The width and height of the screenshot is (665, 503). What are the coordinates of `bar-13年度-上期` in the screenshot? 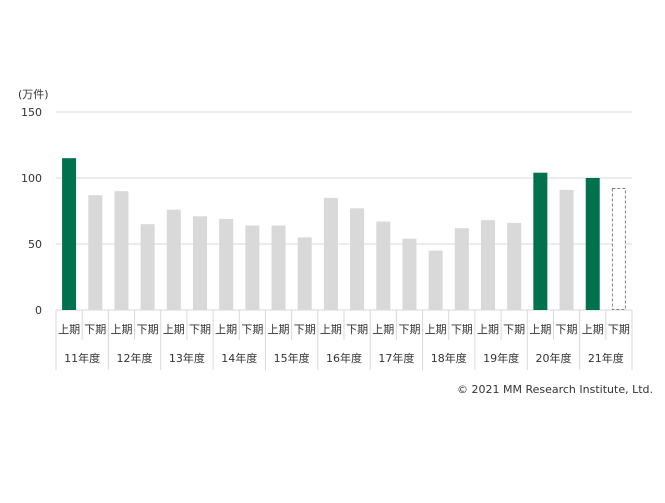 It's located at (173, 259).